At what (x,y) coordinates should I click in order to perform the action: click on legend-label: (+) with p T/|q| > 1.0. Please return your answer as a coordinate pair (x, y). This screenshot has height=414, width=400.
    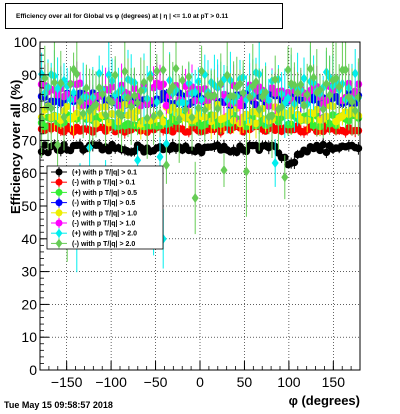
    Looking at the image, I should click on (104, 213).